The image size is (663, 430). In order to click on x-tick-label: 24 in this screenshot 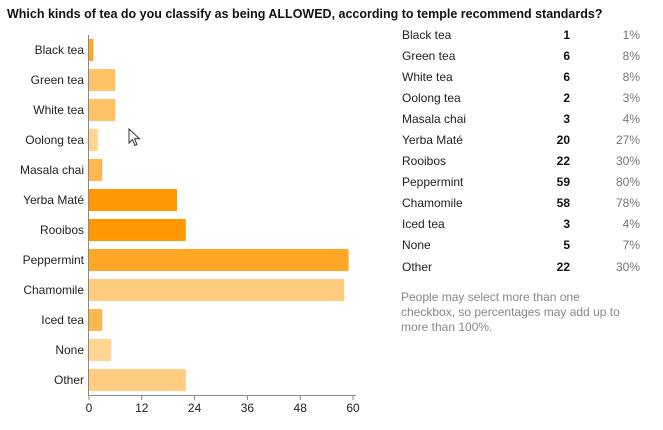, I will do `click(195, 408)`.